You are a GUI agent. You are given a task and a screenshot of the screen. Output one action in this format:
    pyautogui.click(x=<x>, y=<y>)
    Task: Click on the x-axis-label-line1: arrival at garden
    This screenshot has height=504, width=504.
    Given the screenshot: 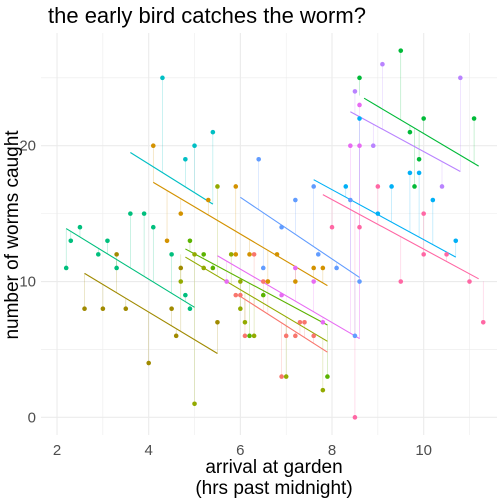 What is the action you would take?
    pyautogui.click(x=273, y=467)
    